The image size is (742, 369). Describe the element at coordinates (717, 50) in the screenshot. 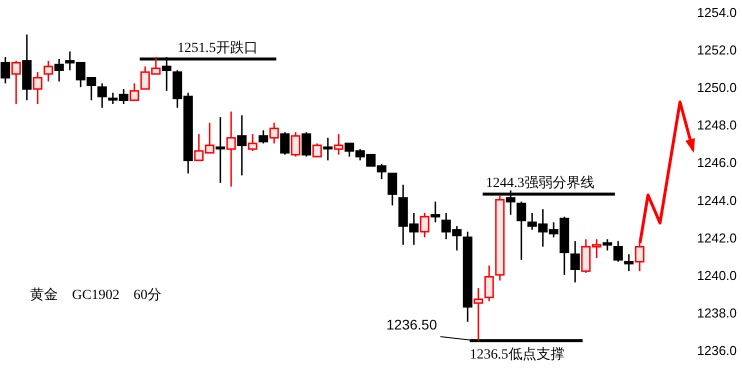

I see `y-tick-label: 1252.0` at that location.